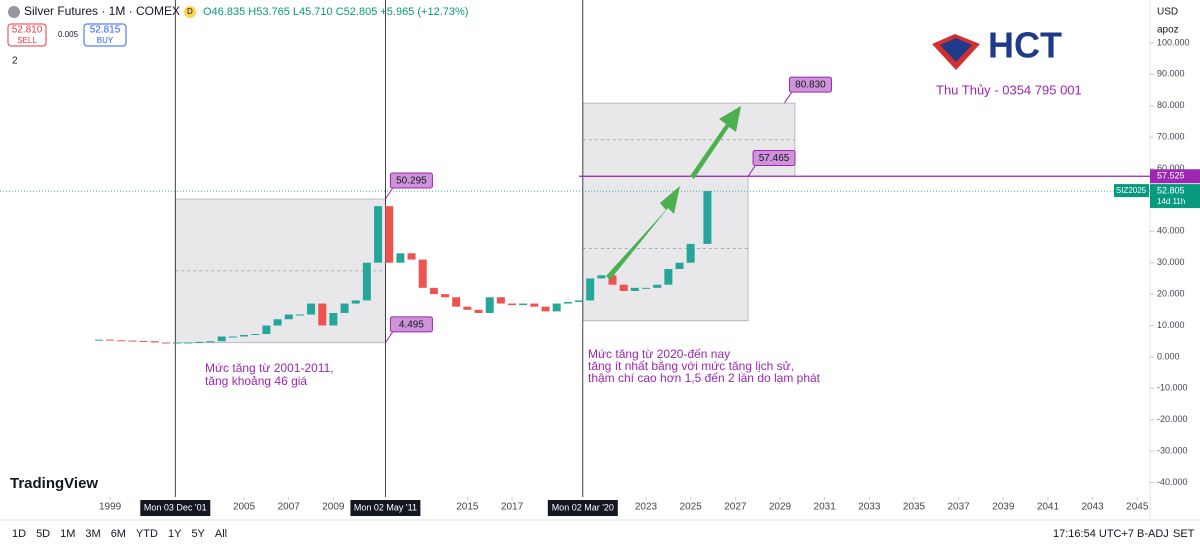 Image resolution: width=1200 pixels, height=556 pixels. I want to click on annotation: Mức tăng từ 2020-đến nay, so click(659, 354).